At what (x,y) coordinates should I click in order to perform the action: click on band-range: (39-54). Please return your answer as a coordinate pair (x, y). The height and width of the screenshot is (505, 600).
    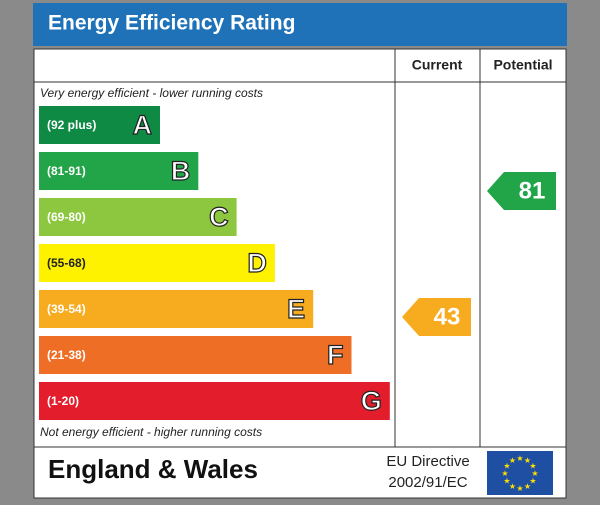
    Looking at the image, I should click on (66, 309).